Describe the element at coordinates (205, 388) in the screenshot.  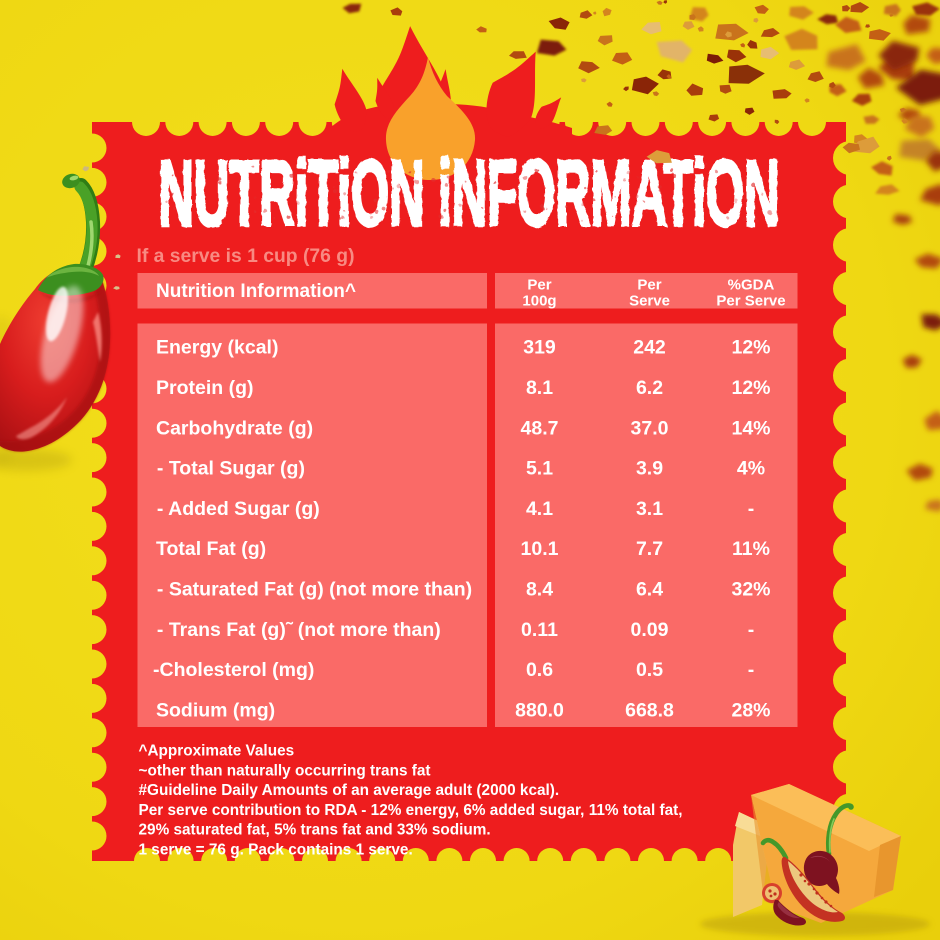
I see `svg-text: Protein (g)` at that location.